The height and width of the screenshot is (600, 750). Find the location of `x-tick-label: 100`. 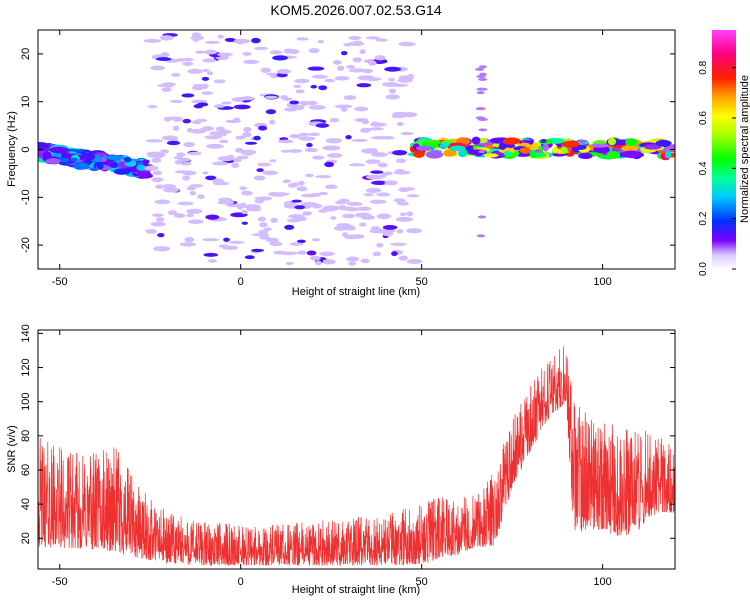

x-tick-label: 100 is located at coordinates (602, 282).